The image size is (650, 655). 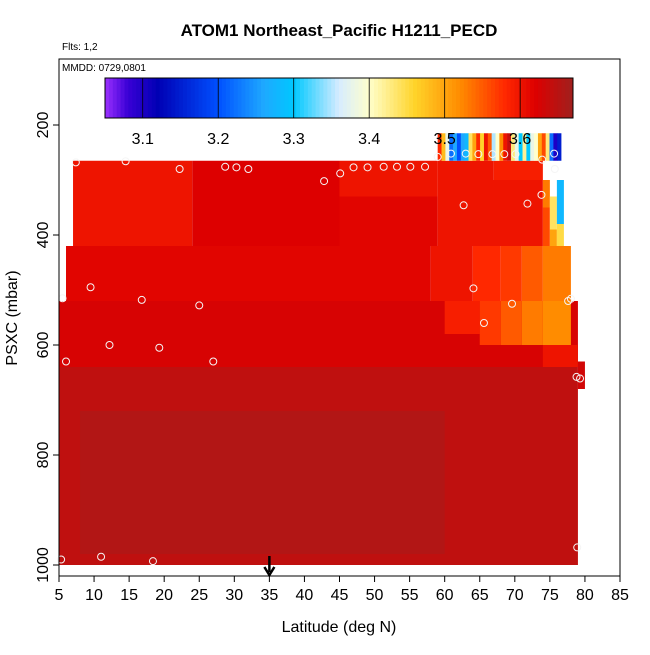 I want to click on y-tick-label: 1000, so click(x=43, y=565).